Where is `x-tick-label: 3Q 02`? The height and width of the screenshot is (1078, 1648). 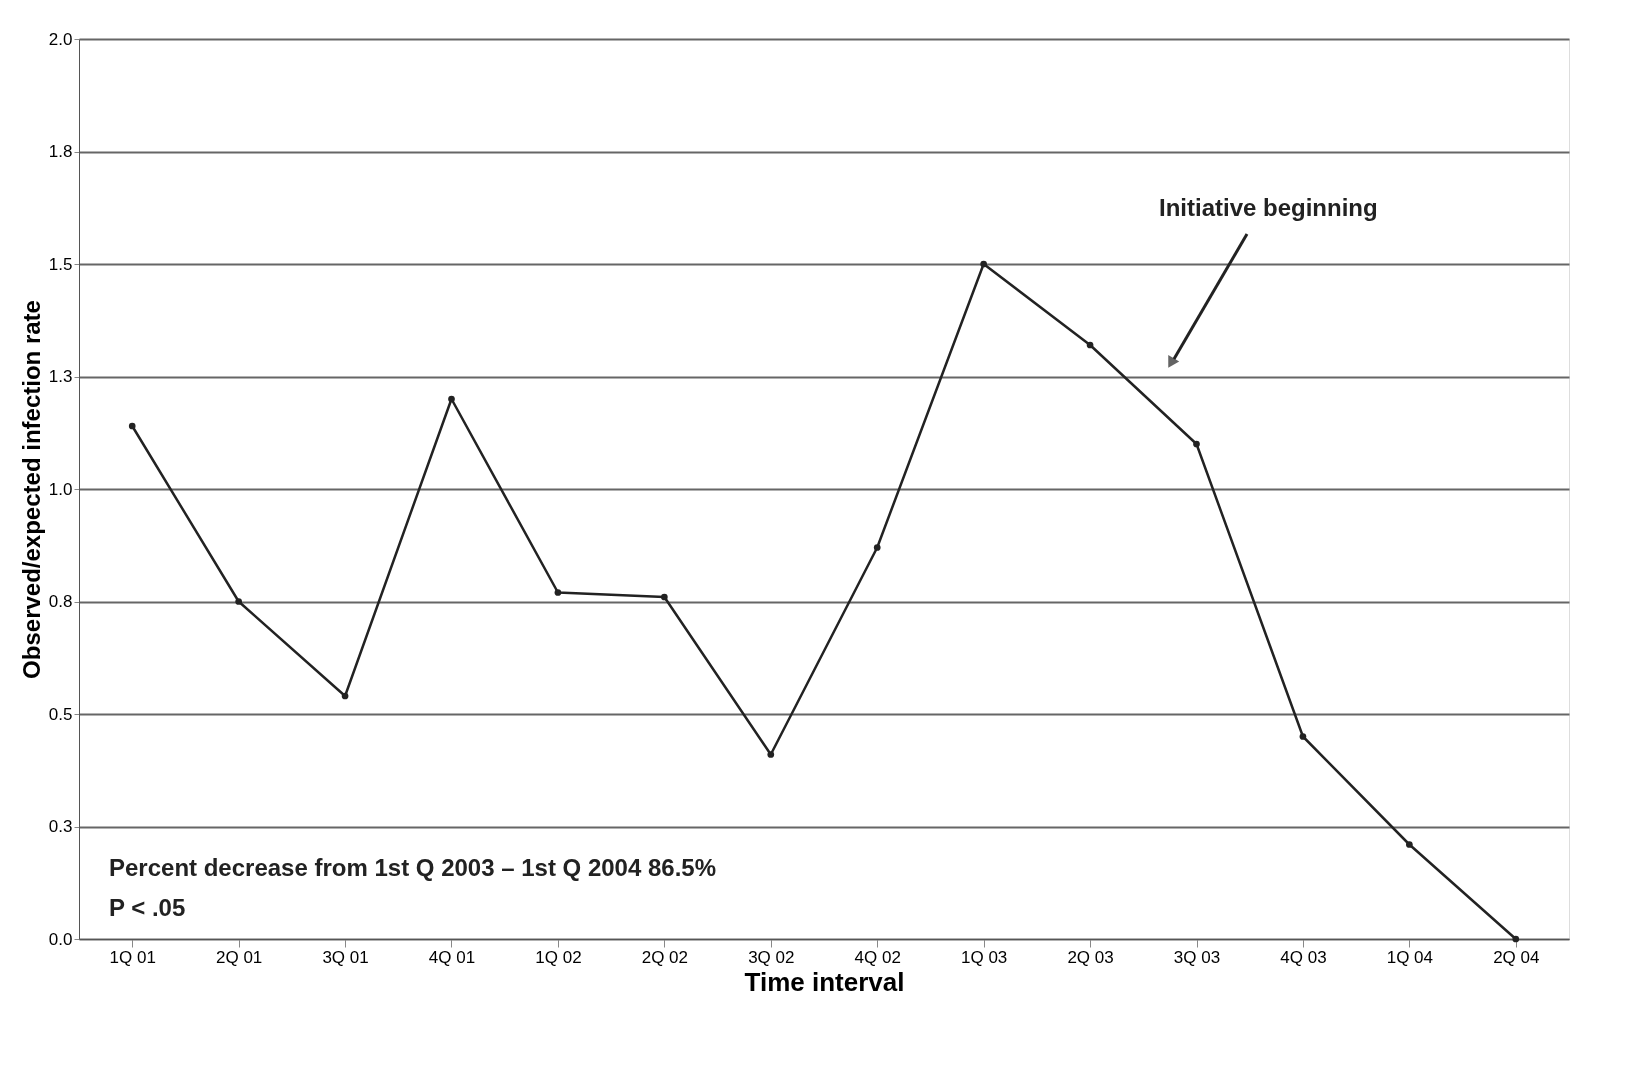 x-tick-label: 3Q 02 is located at coordinates (771, 957).